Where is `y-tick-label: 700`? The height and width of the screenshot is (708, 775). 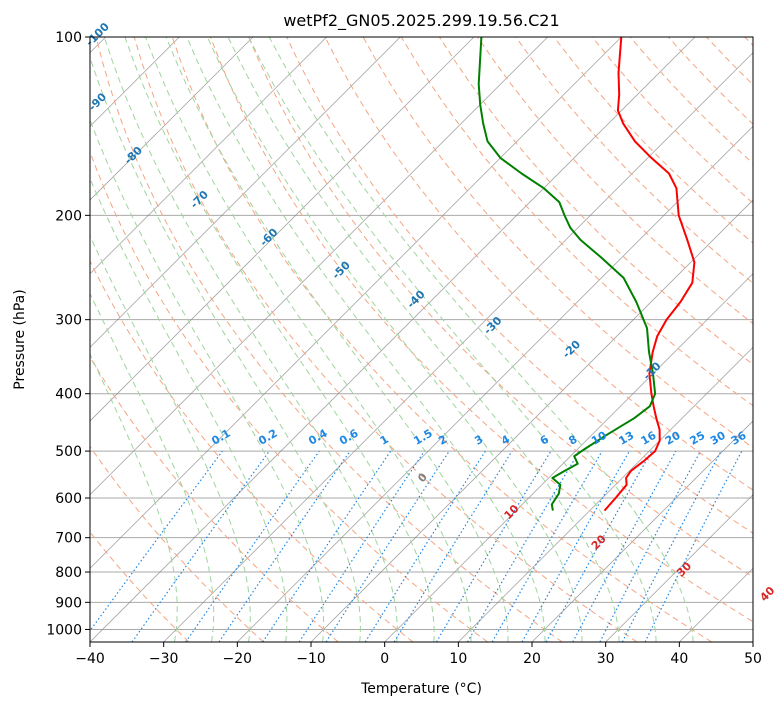
y-tick-label: 700 is located at coordinates (68, 539).